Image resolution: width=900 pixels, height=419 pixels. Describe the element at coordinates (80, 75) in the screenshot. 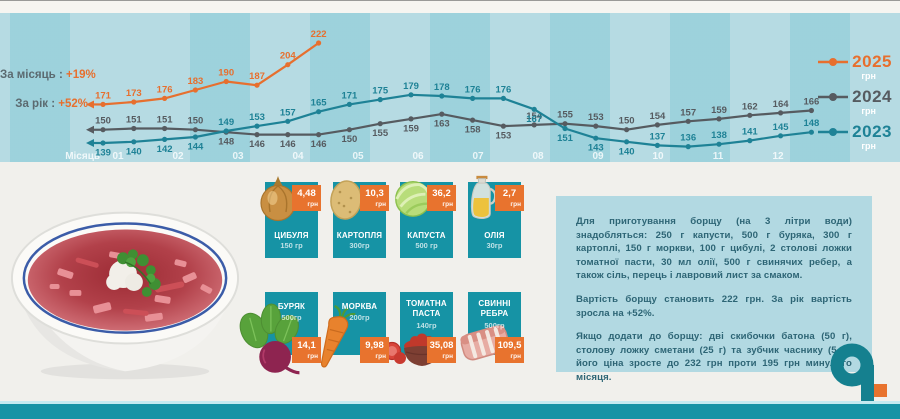

I see `delta-month-value: +19%` at that location.